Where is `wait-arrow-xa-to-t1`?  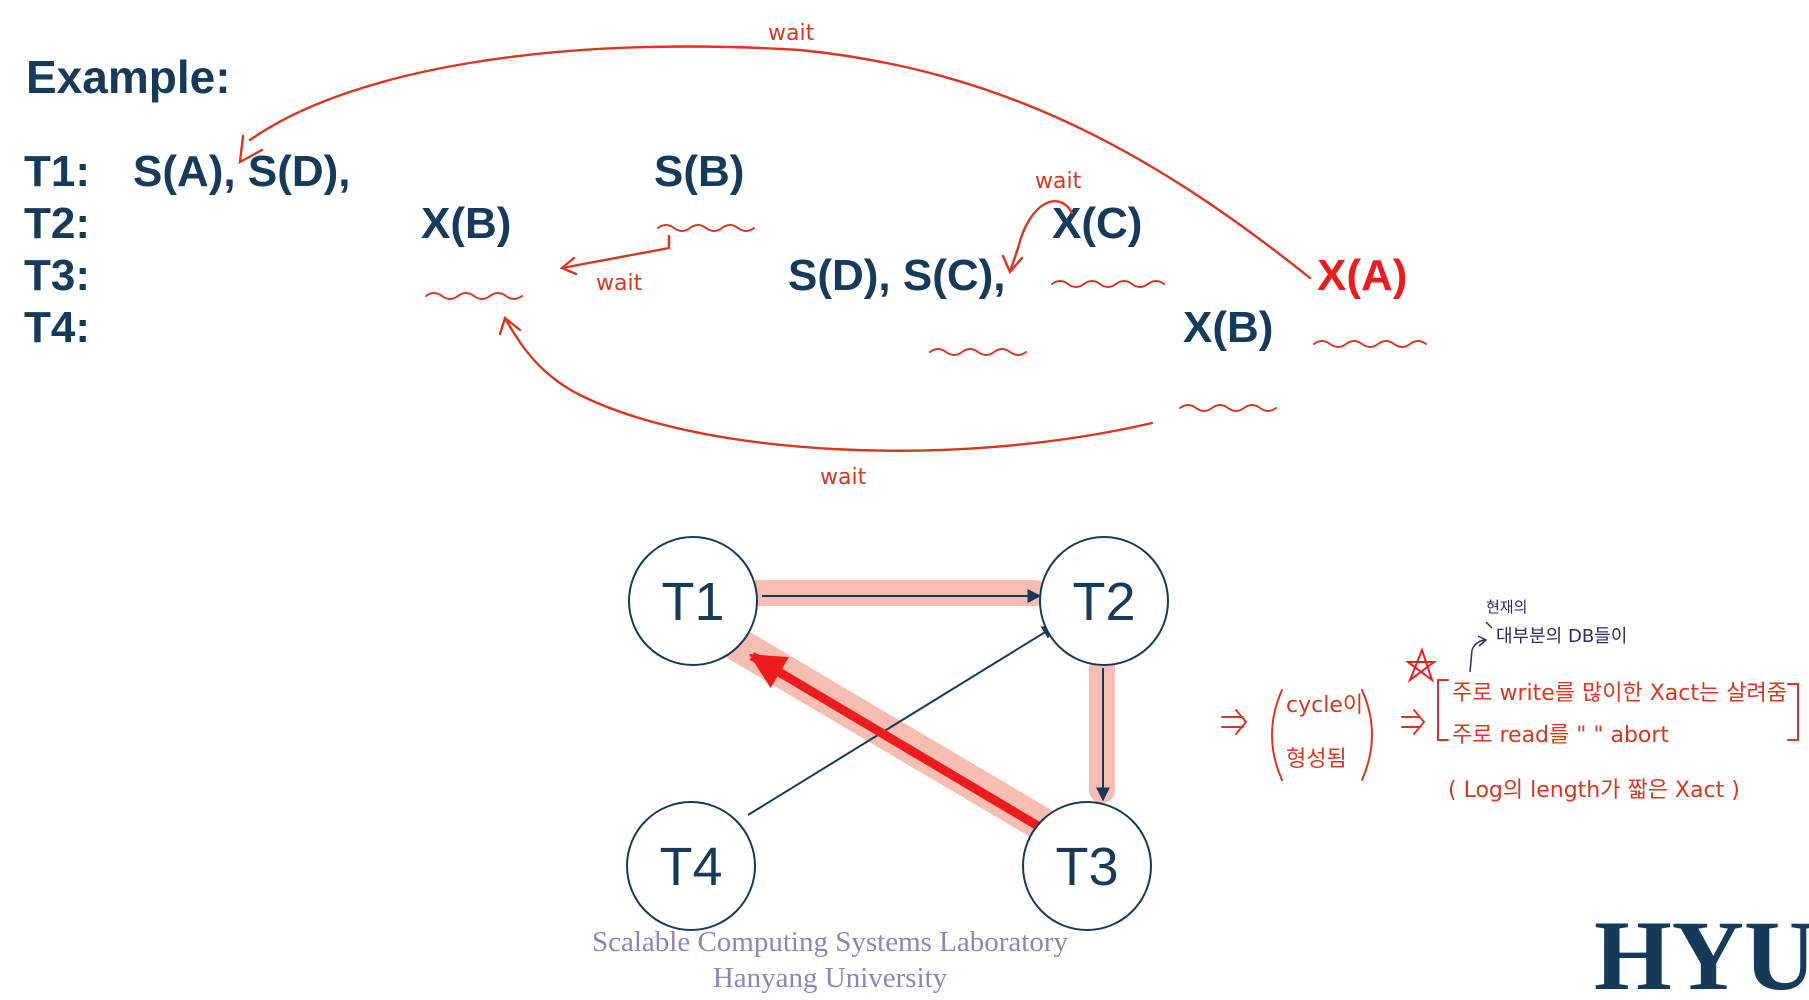 wait-arrow-xa-to-t1 is located at coordinates (780, 162).